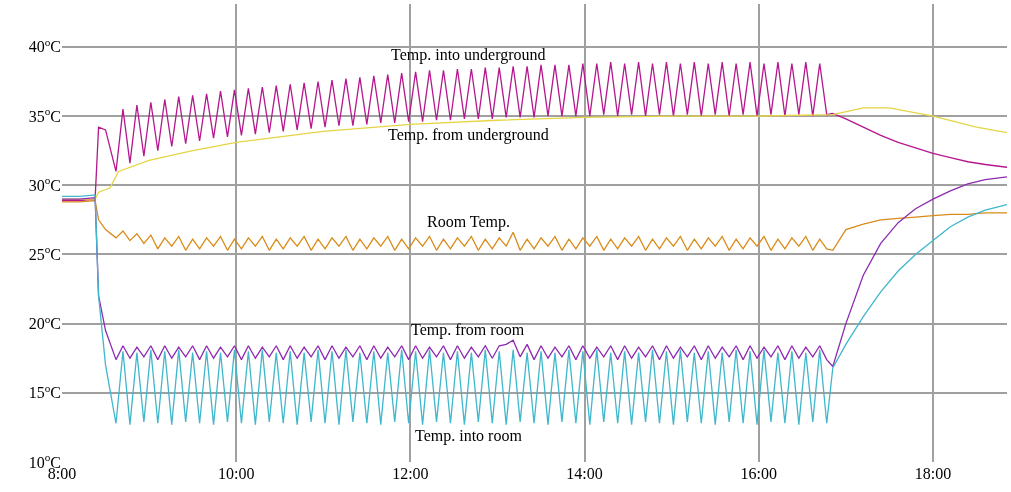  What do you see at coordinates (44, 322) in the screenshot?
I see `y-tick-label: 20$^{o}$C` at bounding box center [44, 322].